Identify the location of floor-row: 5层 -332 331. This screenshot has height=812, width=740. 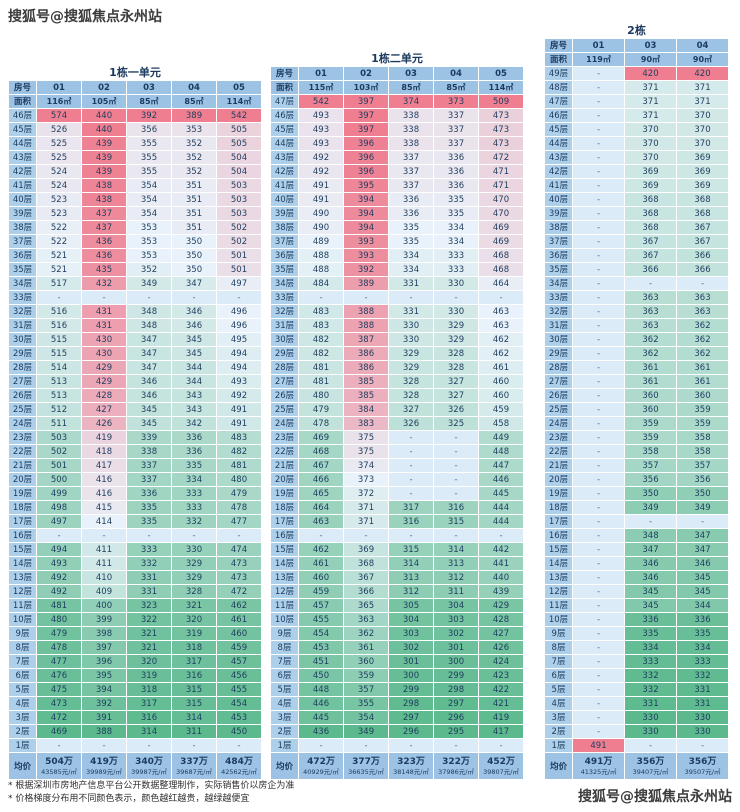
(636, 689).